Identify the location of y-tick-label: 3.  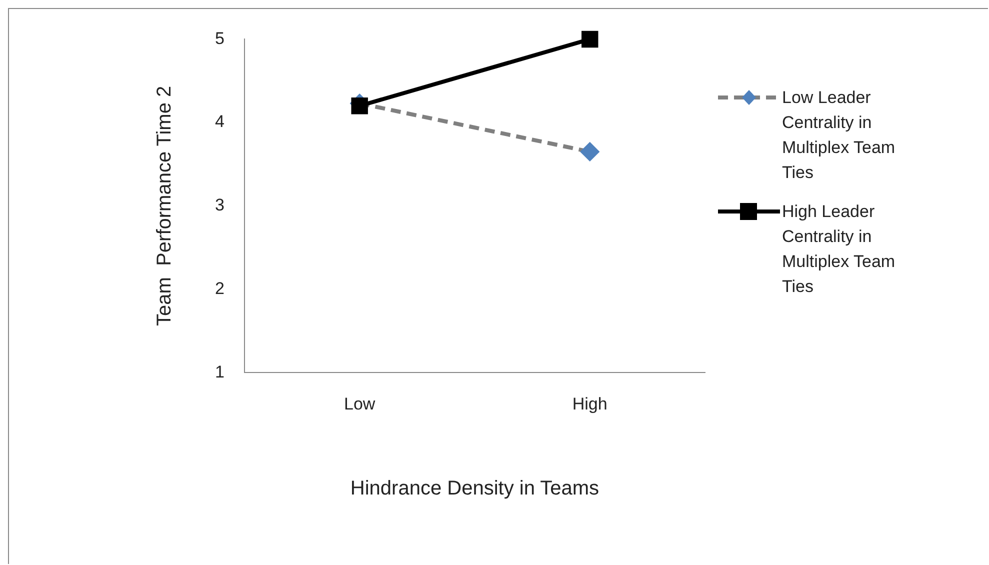
(219, 205).